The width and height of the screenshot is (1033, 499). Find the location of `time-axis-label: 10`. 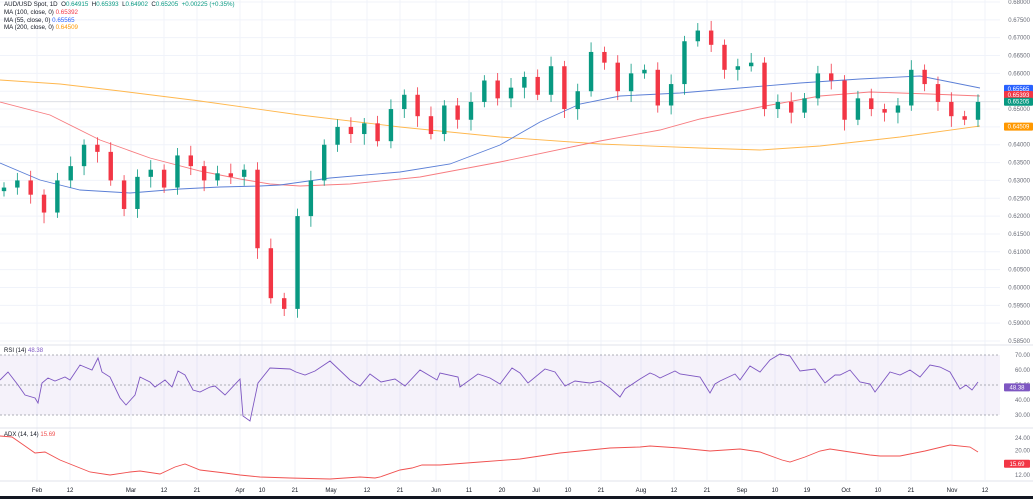

time-axis-label: 10 is located at coordinates (878, 491).